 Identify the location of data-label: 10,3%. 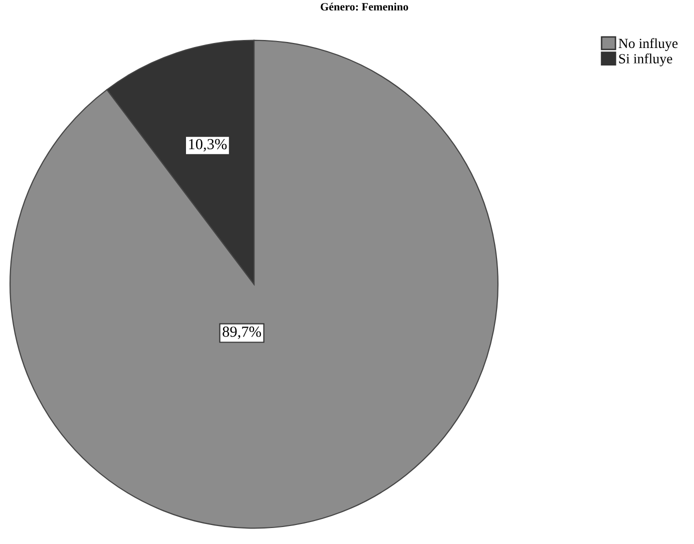
(208, 145).